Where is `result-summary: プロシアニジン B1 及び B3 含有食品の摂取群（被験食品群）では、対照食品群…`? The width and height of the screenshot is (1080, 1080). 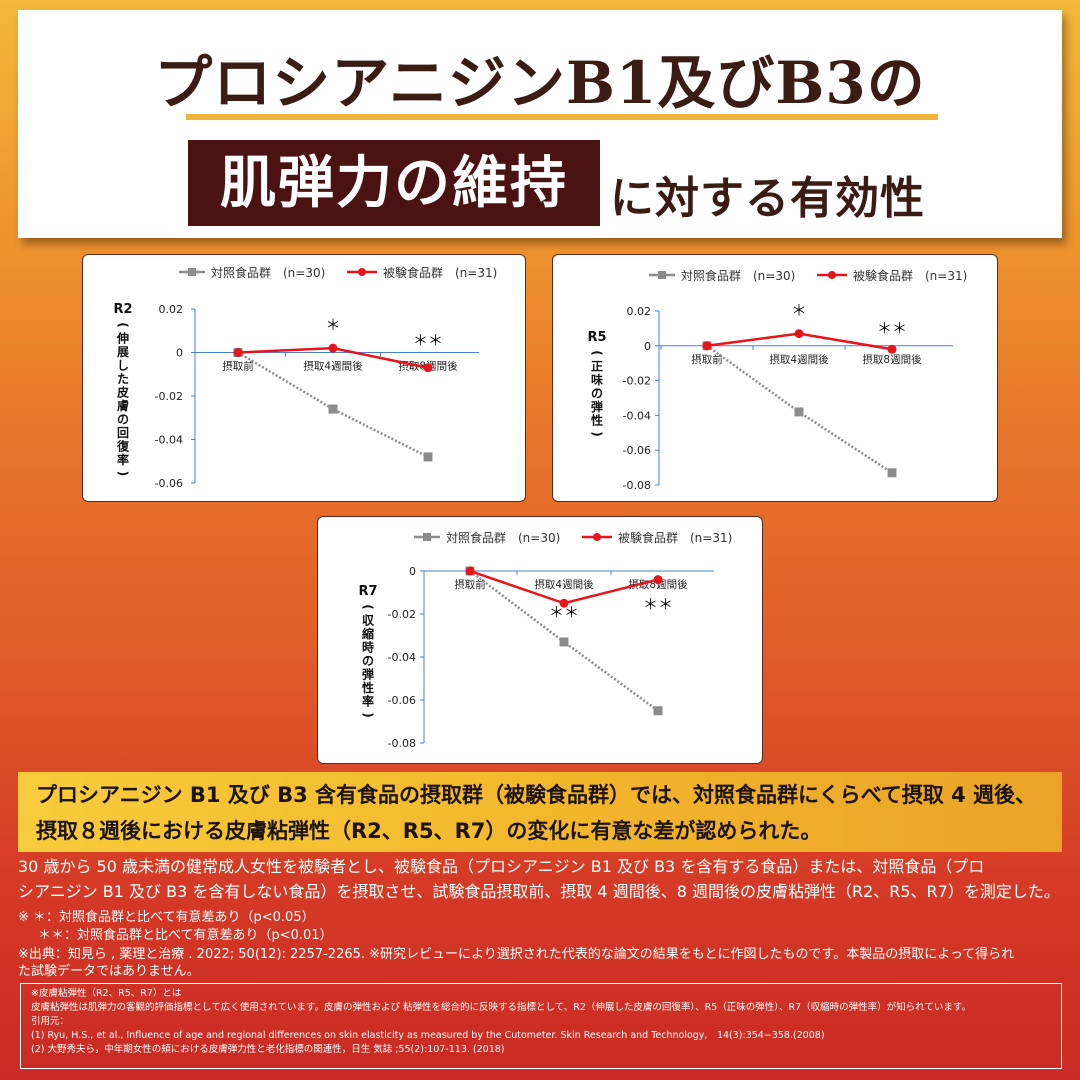 result-summary: プロシアニジン B1 及び B3 含有食品の摂取群（被験食品群）では、対照食品群… is located at coordinates (540, 812).